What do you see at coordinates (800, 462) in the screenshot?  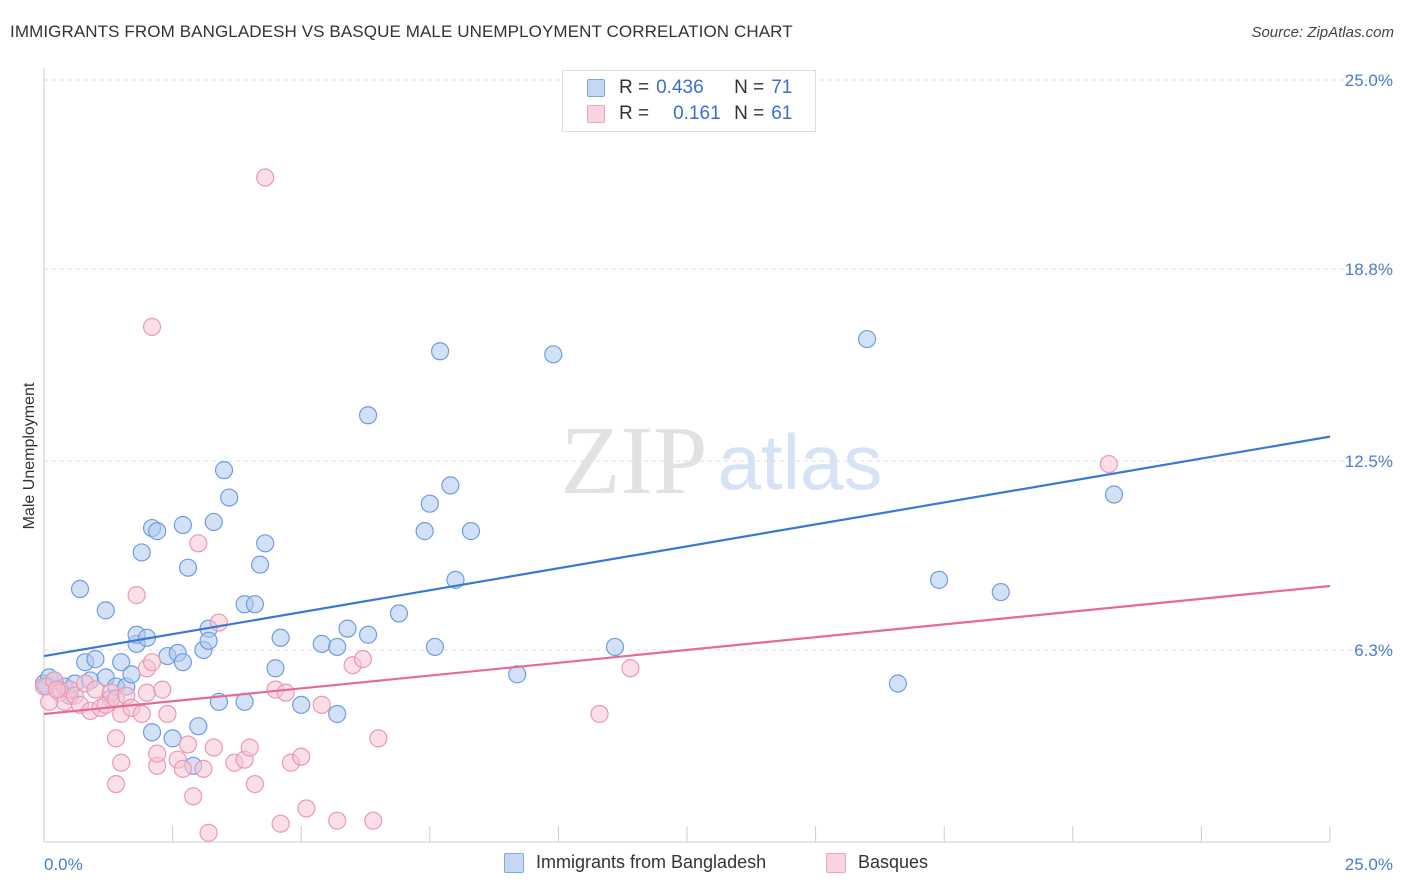 I see `watermark-atlas: atlas` at bounding box center [800, 462].